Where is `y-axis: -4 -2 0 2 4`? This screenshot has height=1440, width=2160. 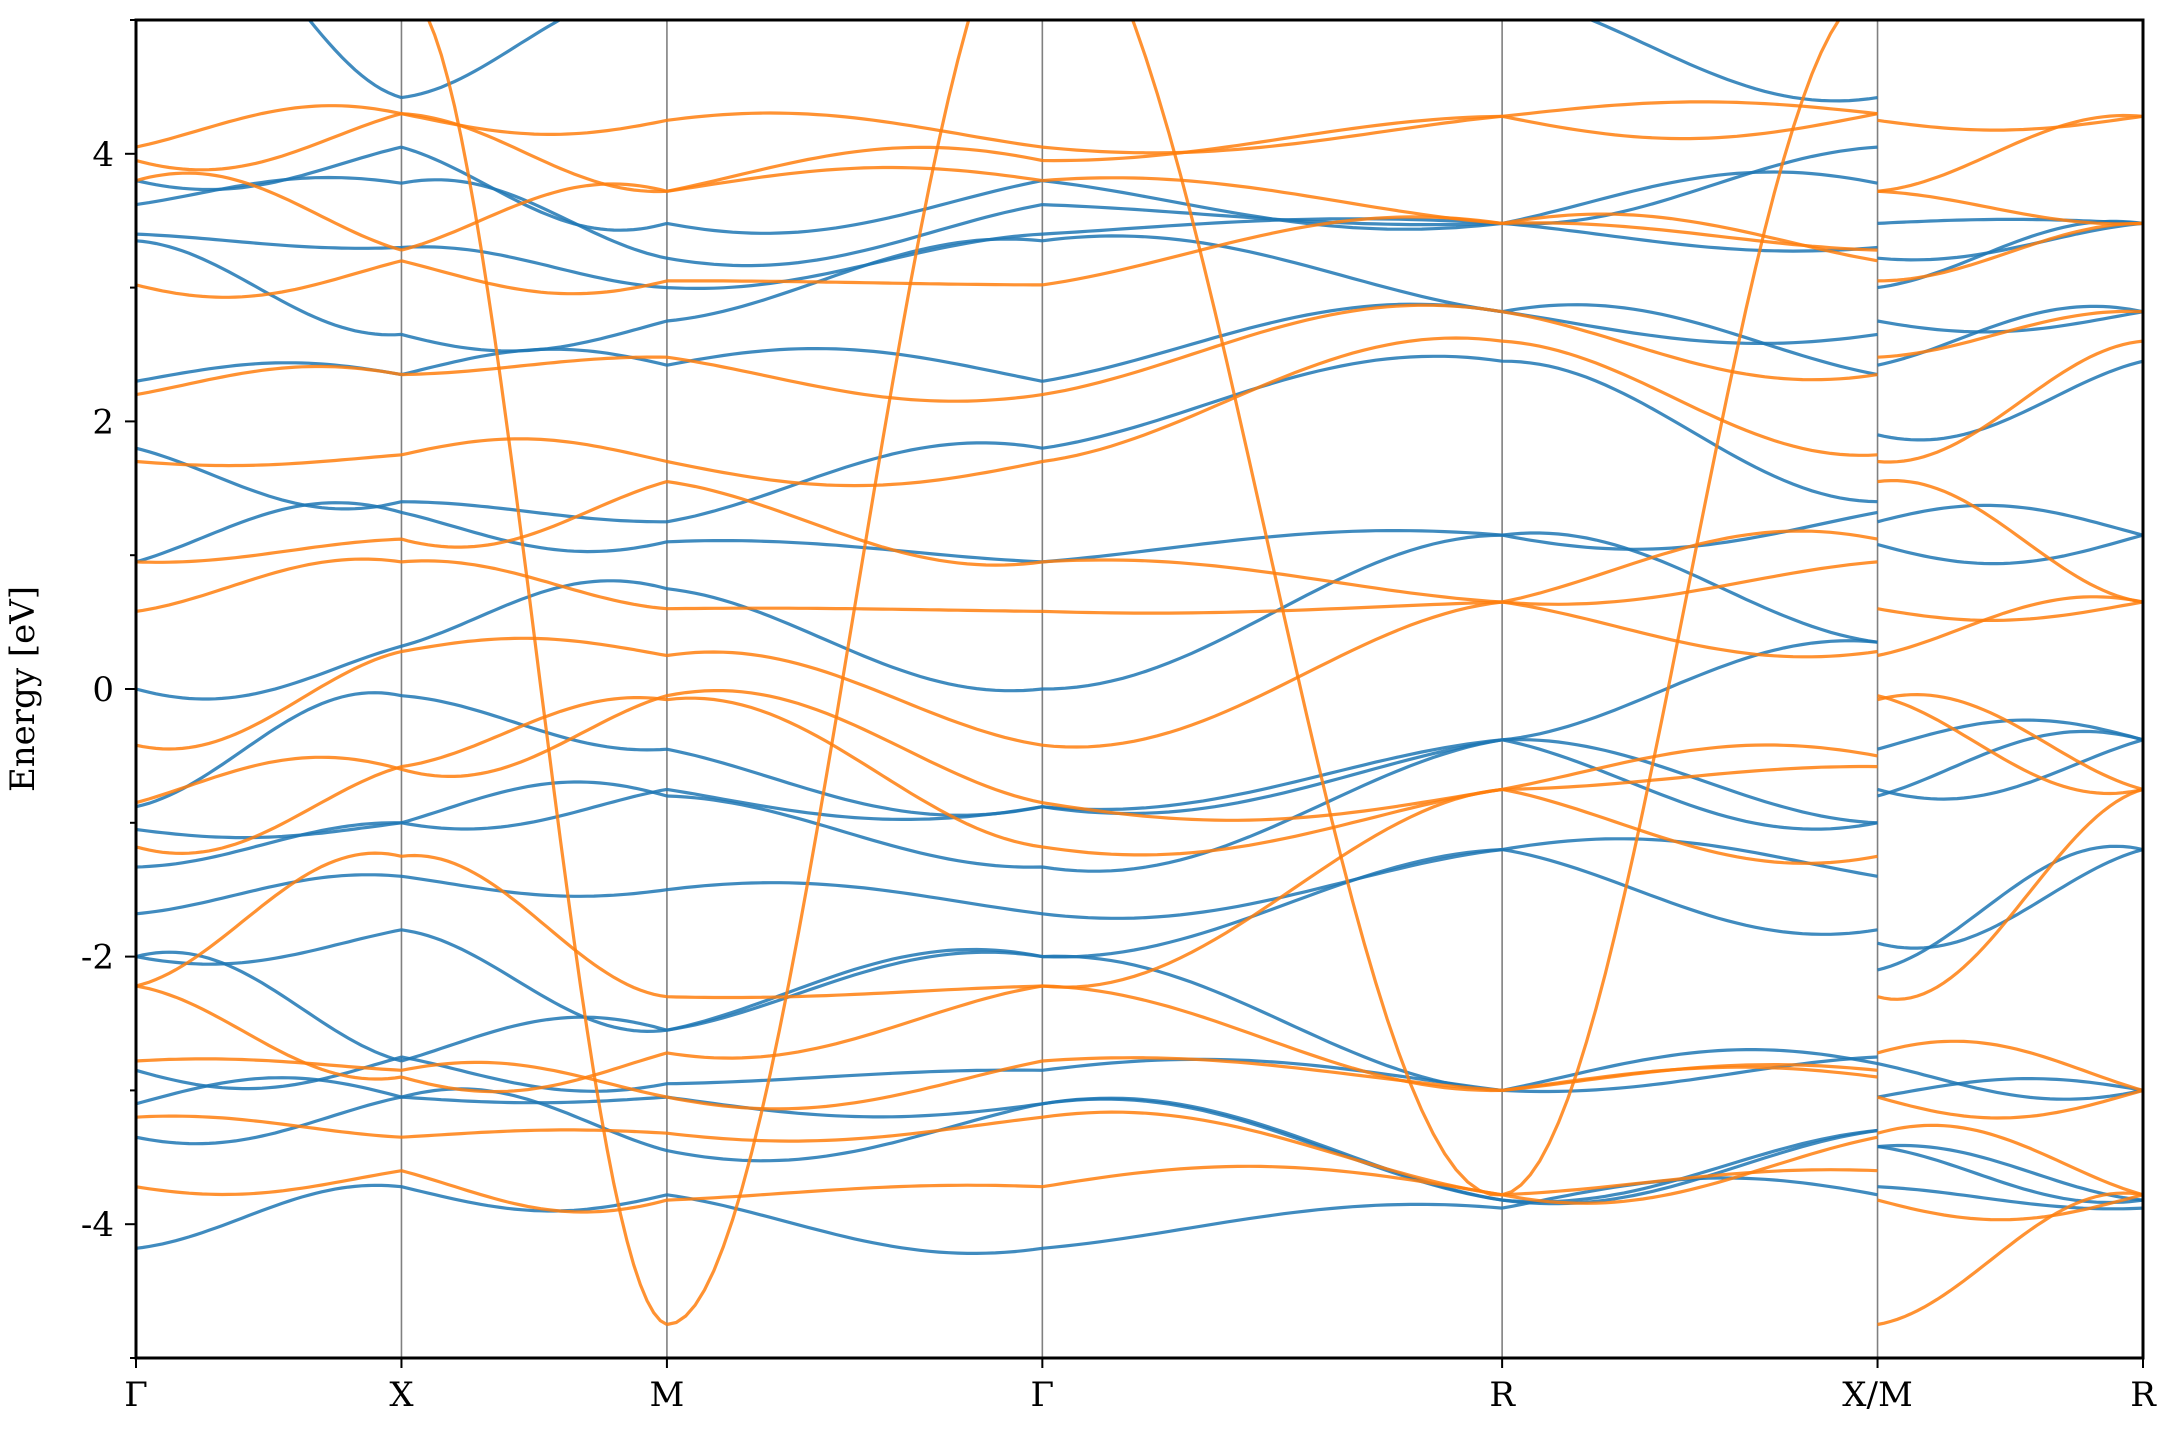 y-axis: -4 -2 0 2 4 is located at coordinates (108, 689).